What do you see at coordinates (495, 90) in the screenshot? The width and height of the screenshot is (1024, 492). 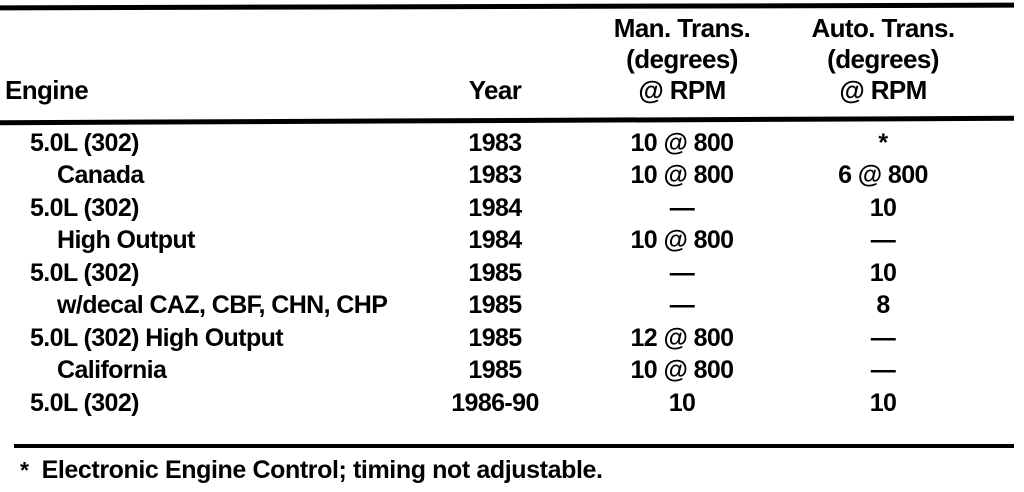 I see `column-header-year: Year` at bounding box center [495, 90].